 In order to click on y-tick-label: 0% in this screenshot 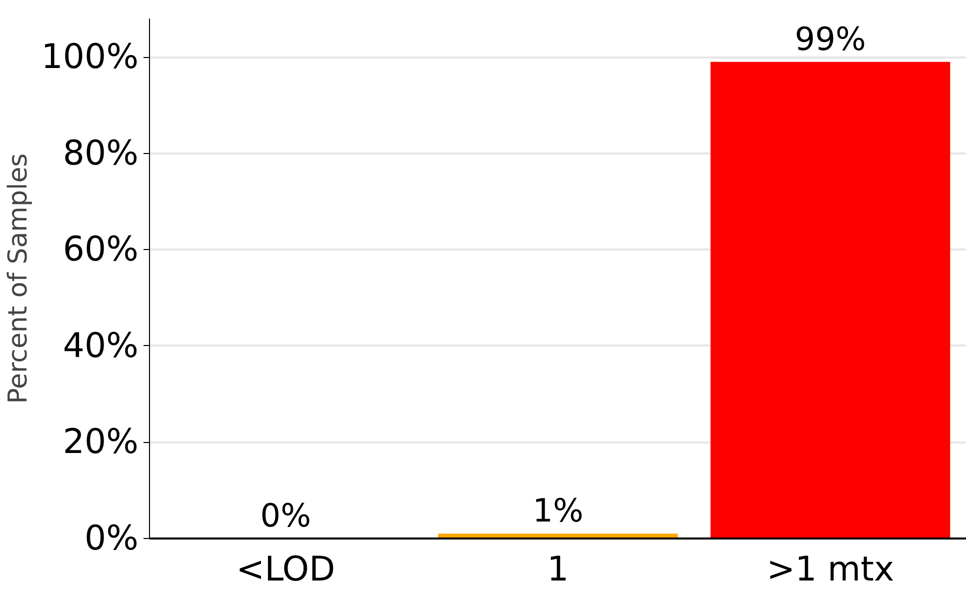, I will do `click(111, 538)`.